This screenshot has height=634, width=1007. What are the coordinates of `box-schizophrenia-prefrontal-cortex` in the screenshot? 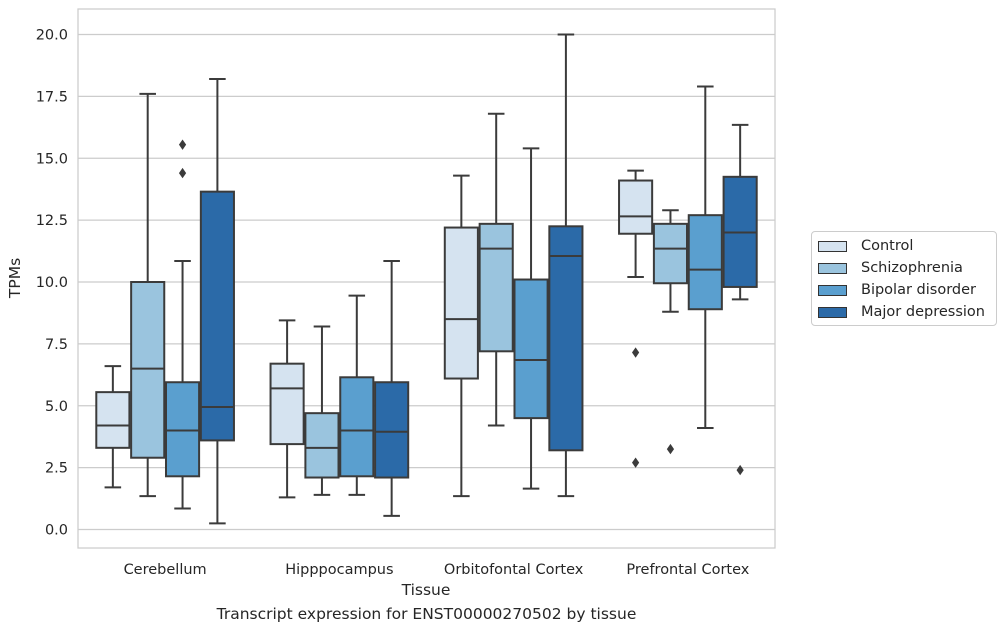 It's located at (670, 332).